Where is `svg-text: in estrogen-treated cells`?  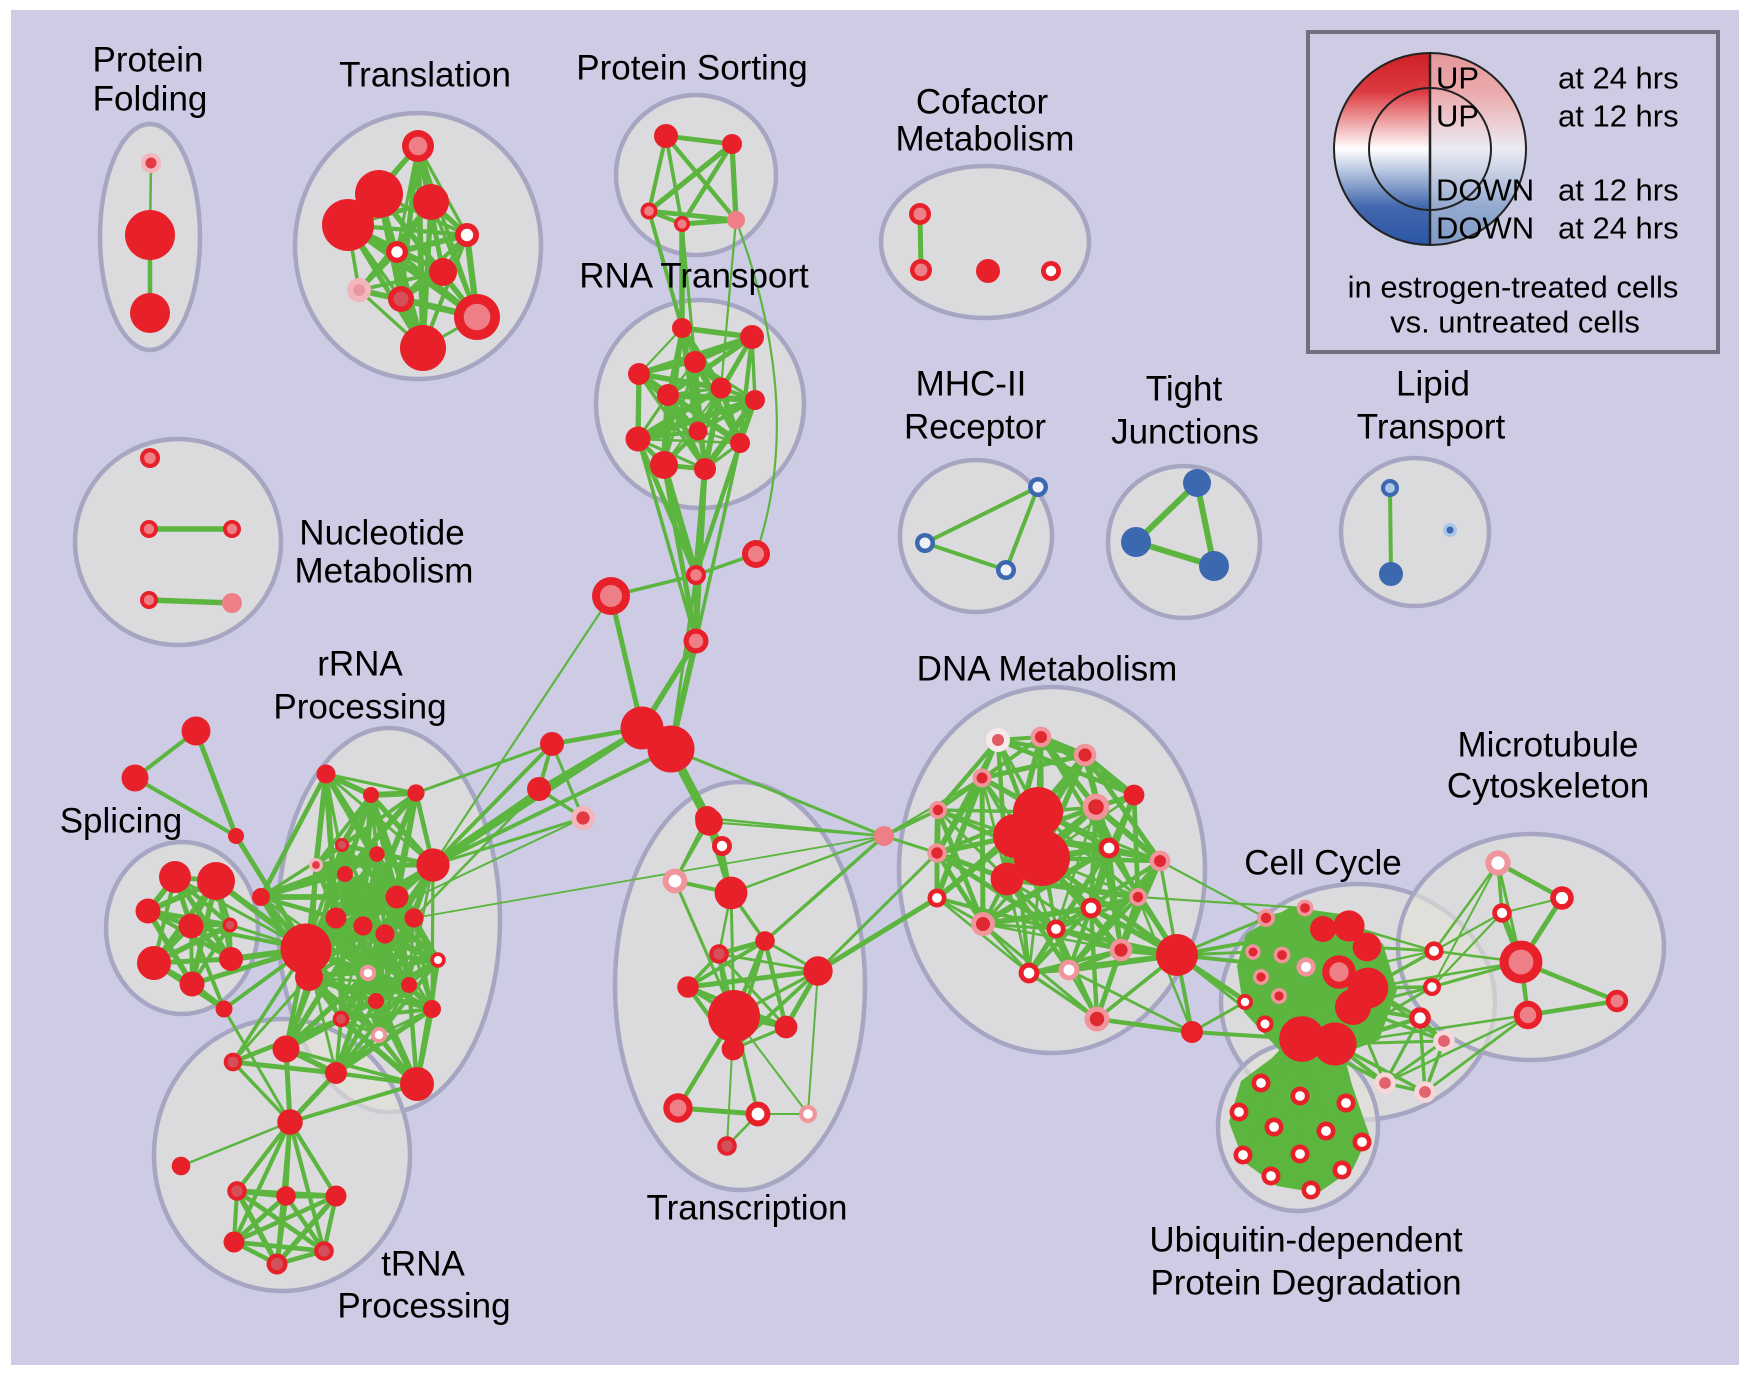 svg-text: in estrogen-treated cells is located at coordinates (1513, 287).